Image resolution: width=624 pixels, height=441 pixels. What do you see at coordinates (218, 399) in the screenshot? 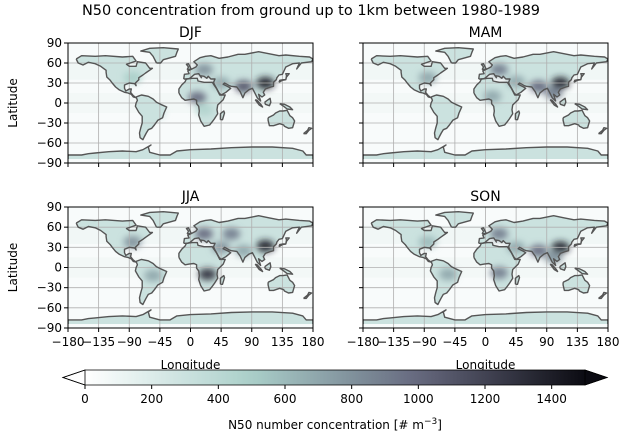
I see `colorbar-tick-label: 400` at bounding box center [218, 399].